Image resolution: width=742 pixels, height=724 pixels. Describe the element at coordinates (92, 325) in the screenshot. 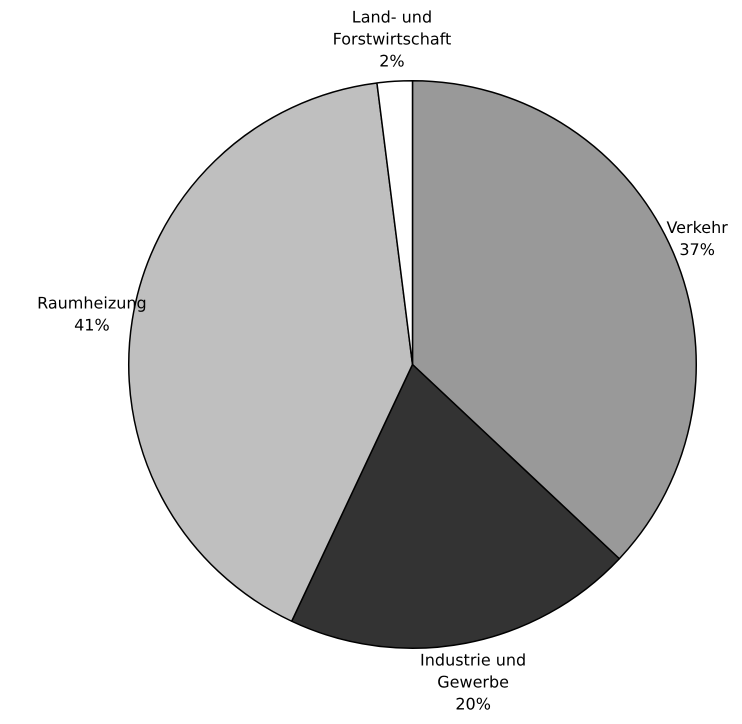

I see `data-label: 41%` at that location.